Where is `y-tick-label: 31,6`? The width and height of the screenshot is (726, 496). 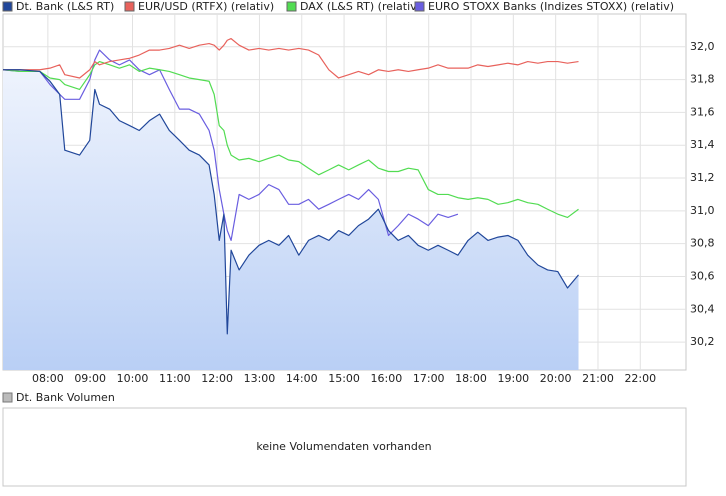
y-tick-label: 31,6 is located at coordinates (702, 111).